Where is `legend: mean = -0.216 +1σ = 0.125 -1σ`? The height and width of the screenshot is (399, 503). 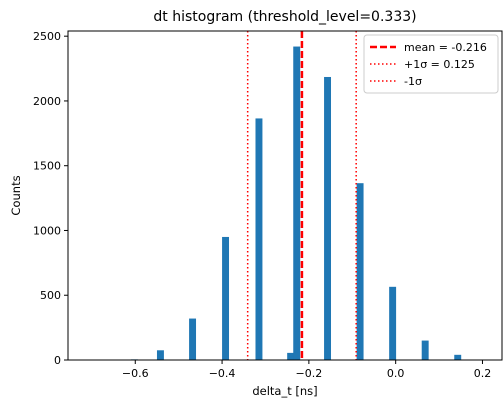
legend: mean = -0.216 +1σ = 0.125 -1σ is located at coordinates (431, 64).